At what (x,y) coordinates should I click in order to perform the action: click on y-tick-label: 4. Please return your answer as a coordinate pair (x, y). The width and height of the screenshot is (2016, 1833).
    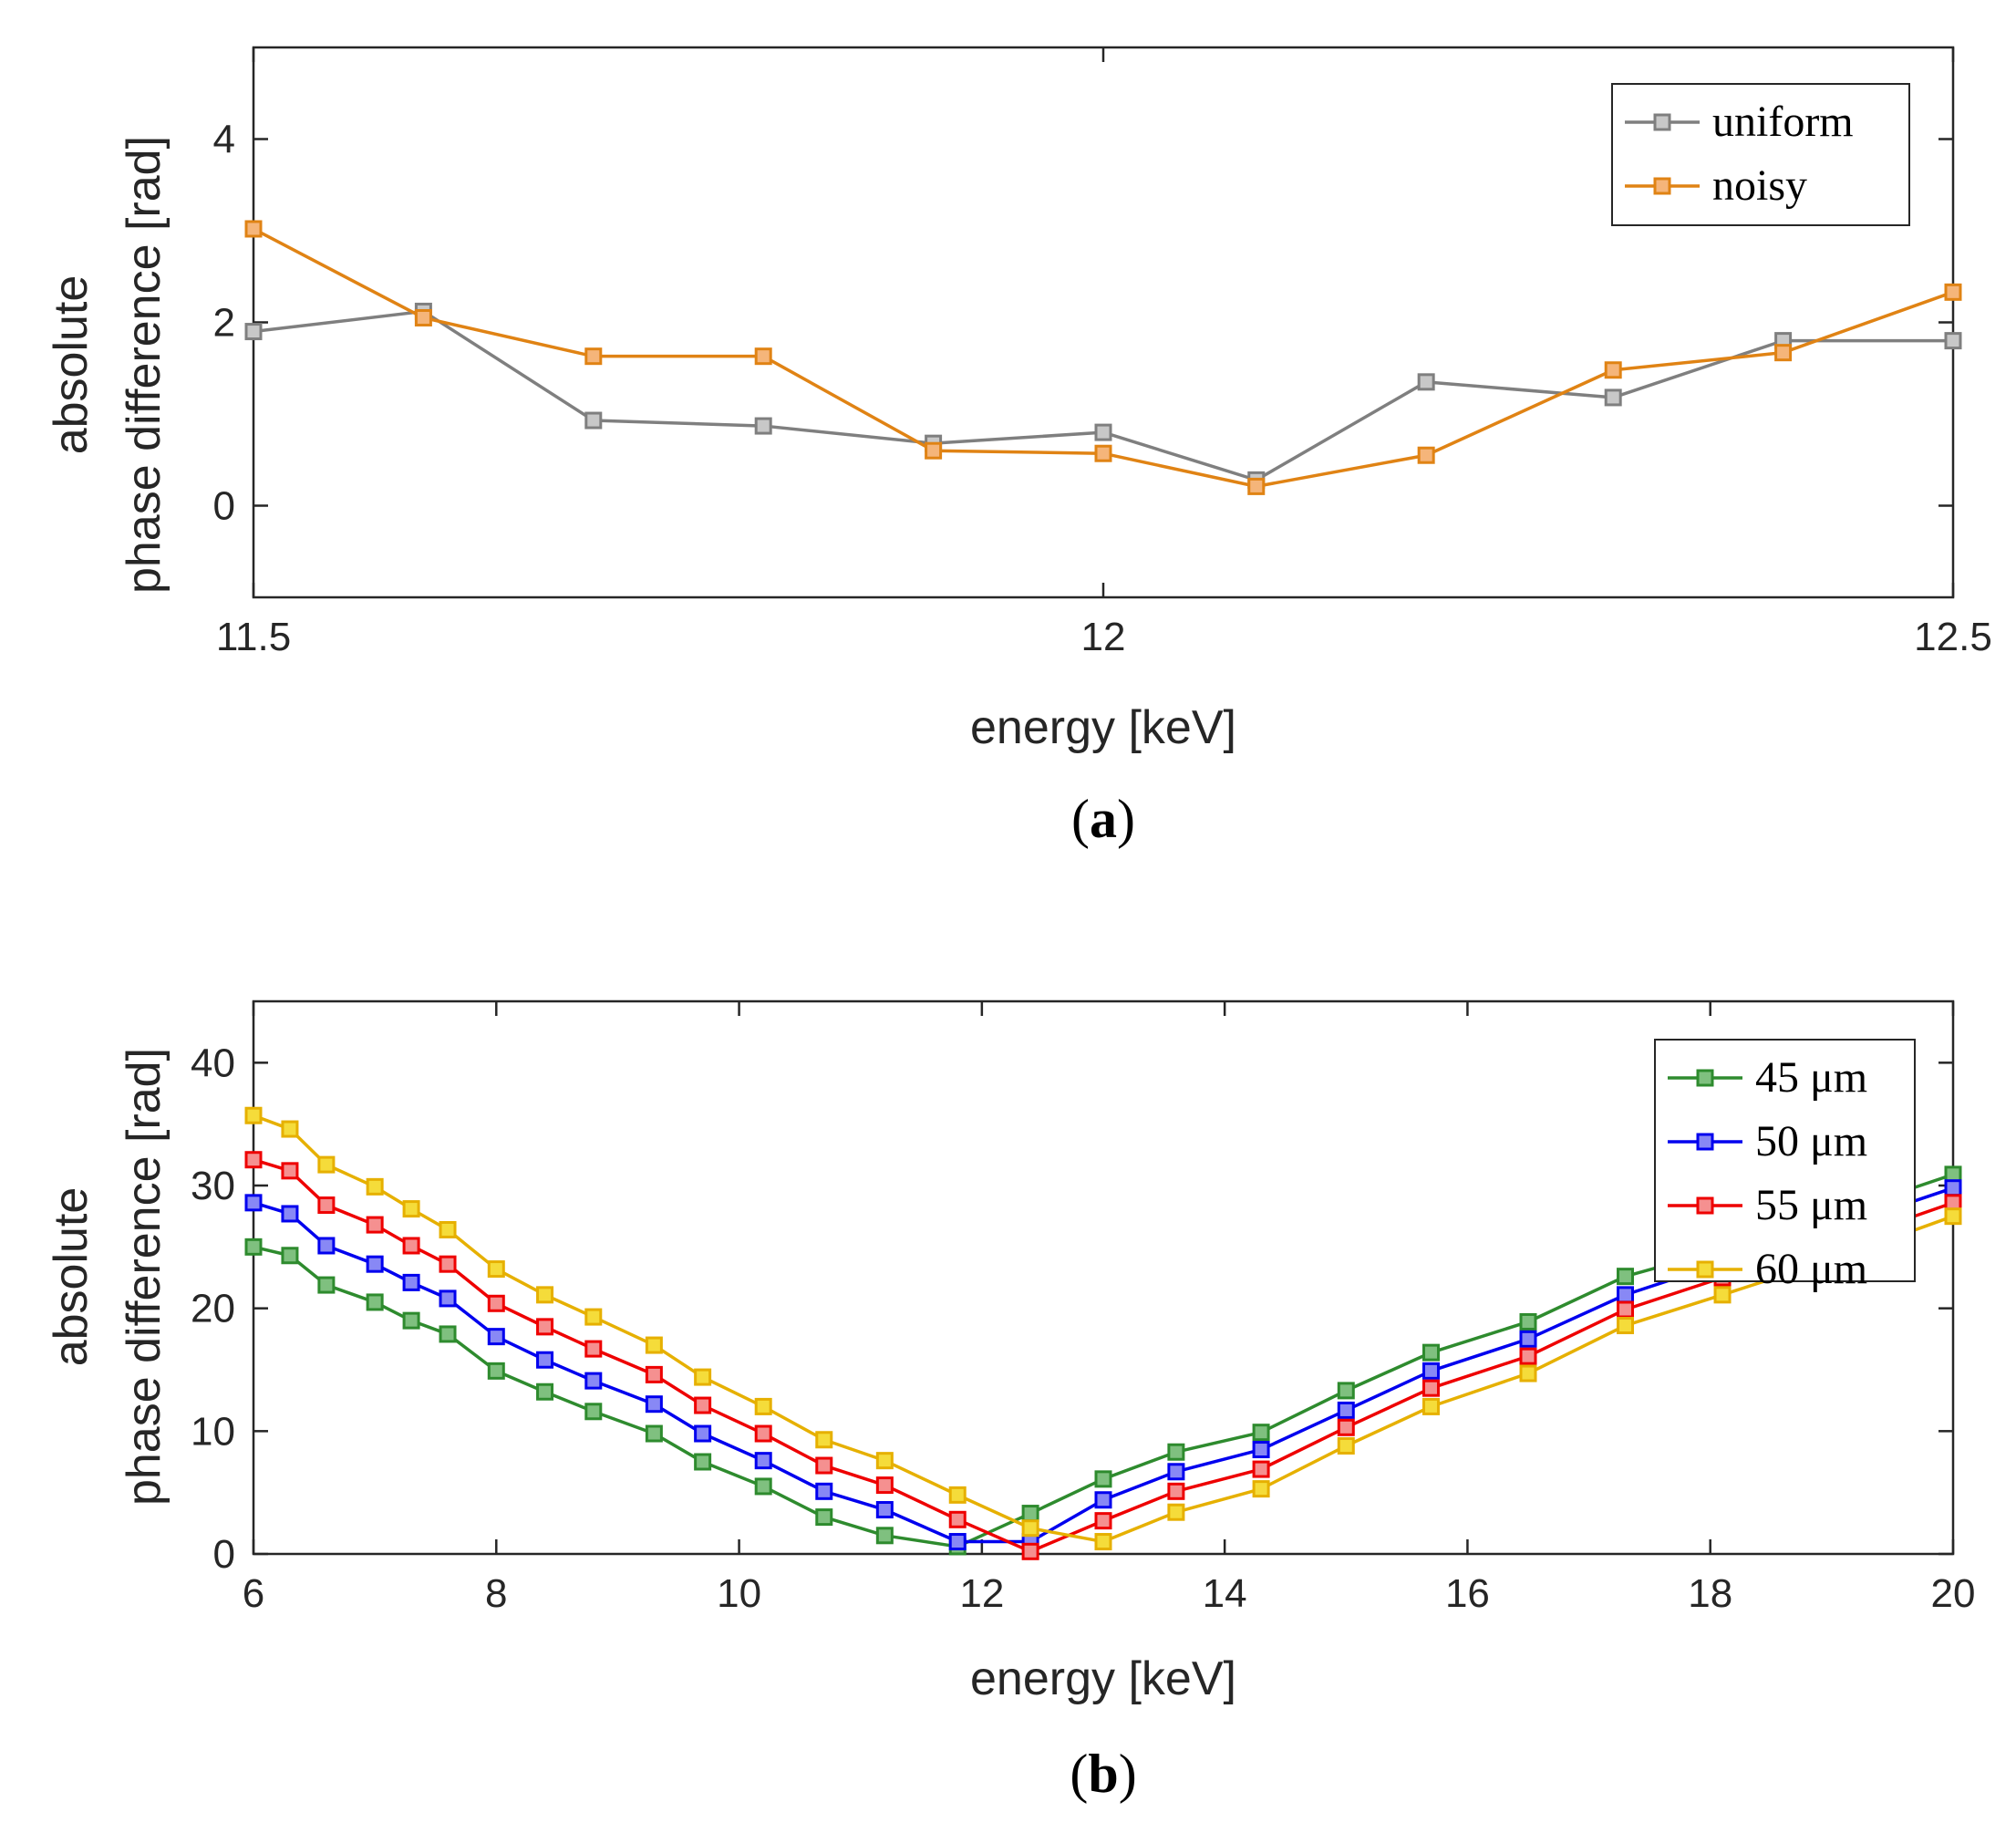
    Looking at the image, I should click on (224, 140).